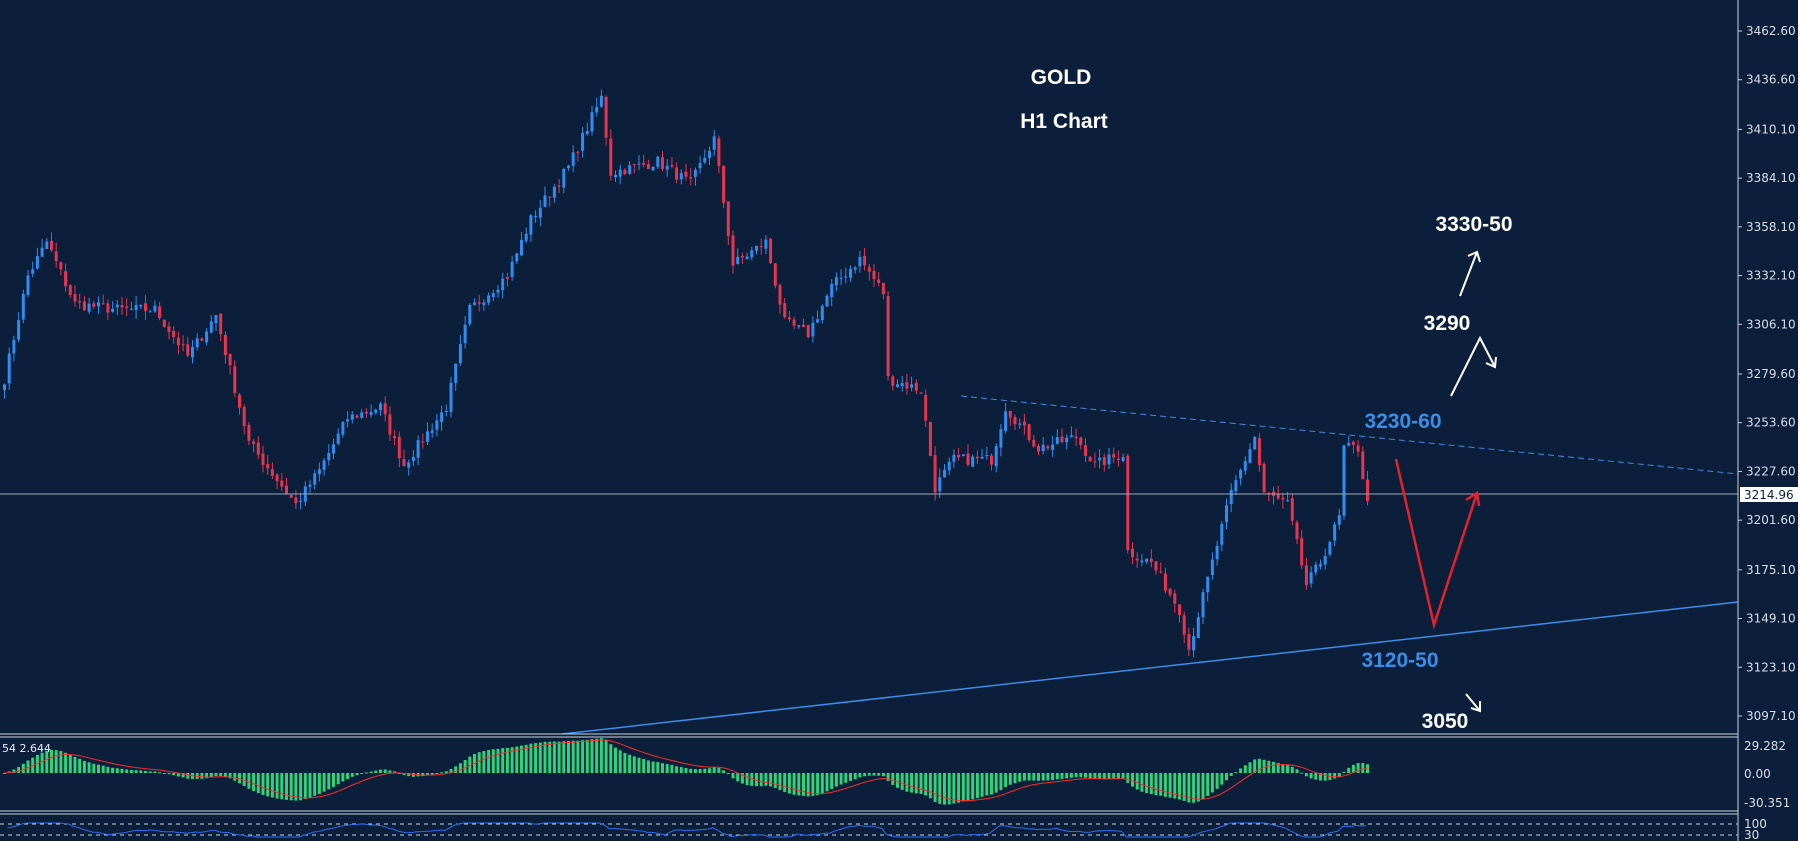  I want to click on price-tick-label: 3175.10, so click(1771, 570).